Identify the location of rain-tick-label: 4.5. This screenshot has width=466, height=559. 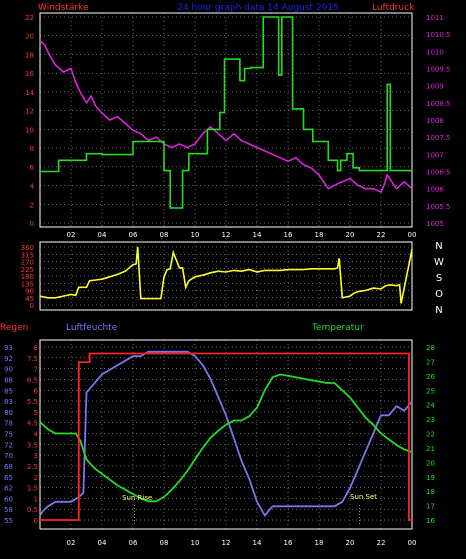
(32, 424).